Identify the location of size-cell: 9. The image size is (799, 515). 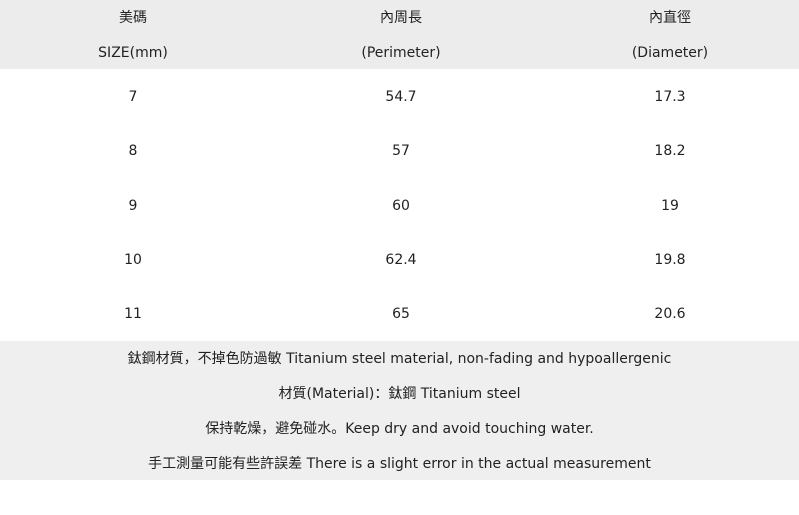
(133, 205).